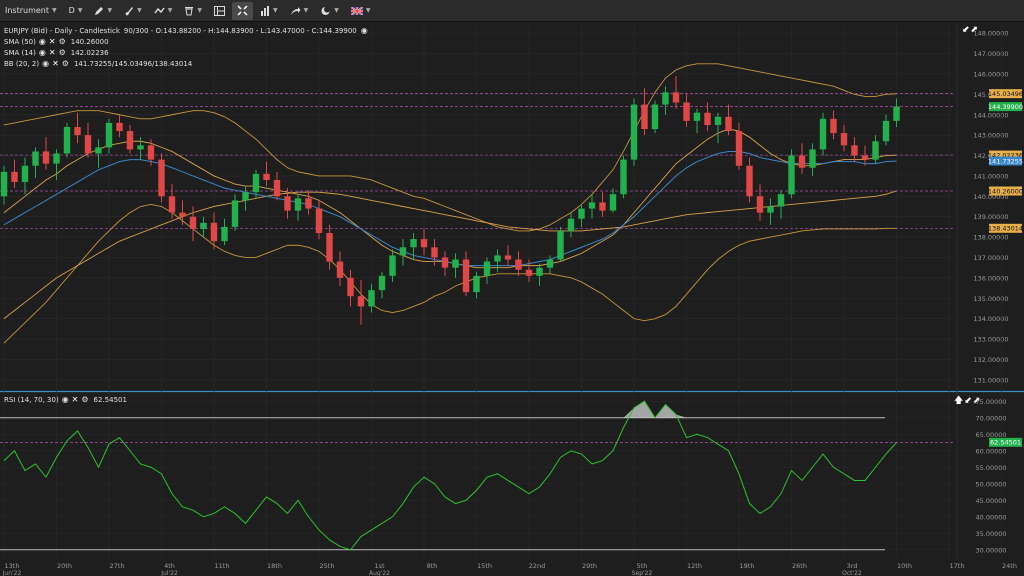 The image size is (1024, 576). I want to click on main-pane-controls: ⬋⬈, so click(970, 30).